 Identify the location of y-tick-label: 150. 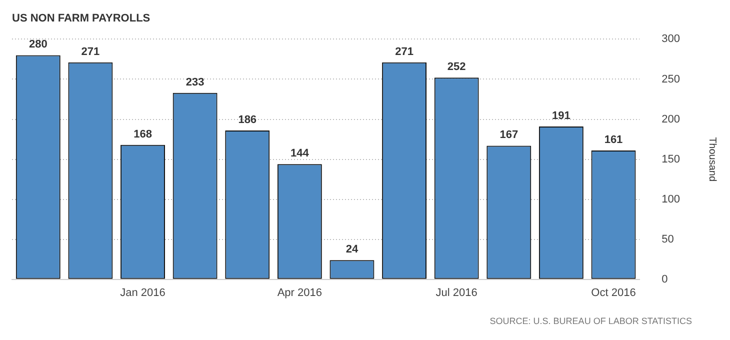
(671, 159).